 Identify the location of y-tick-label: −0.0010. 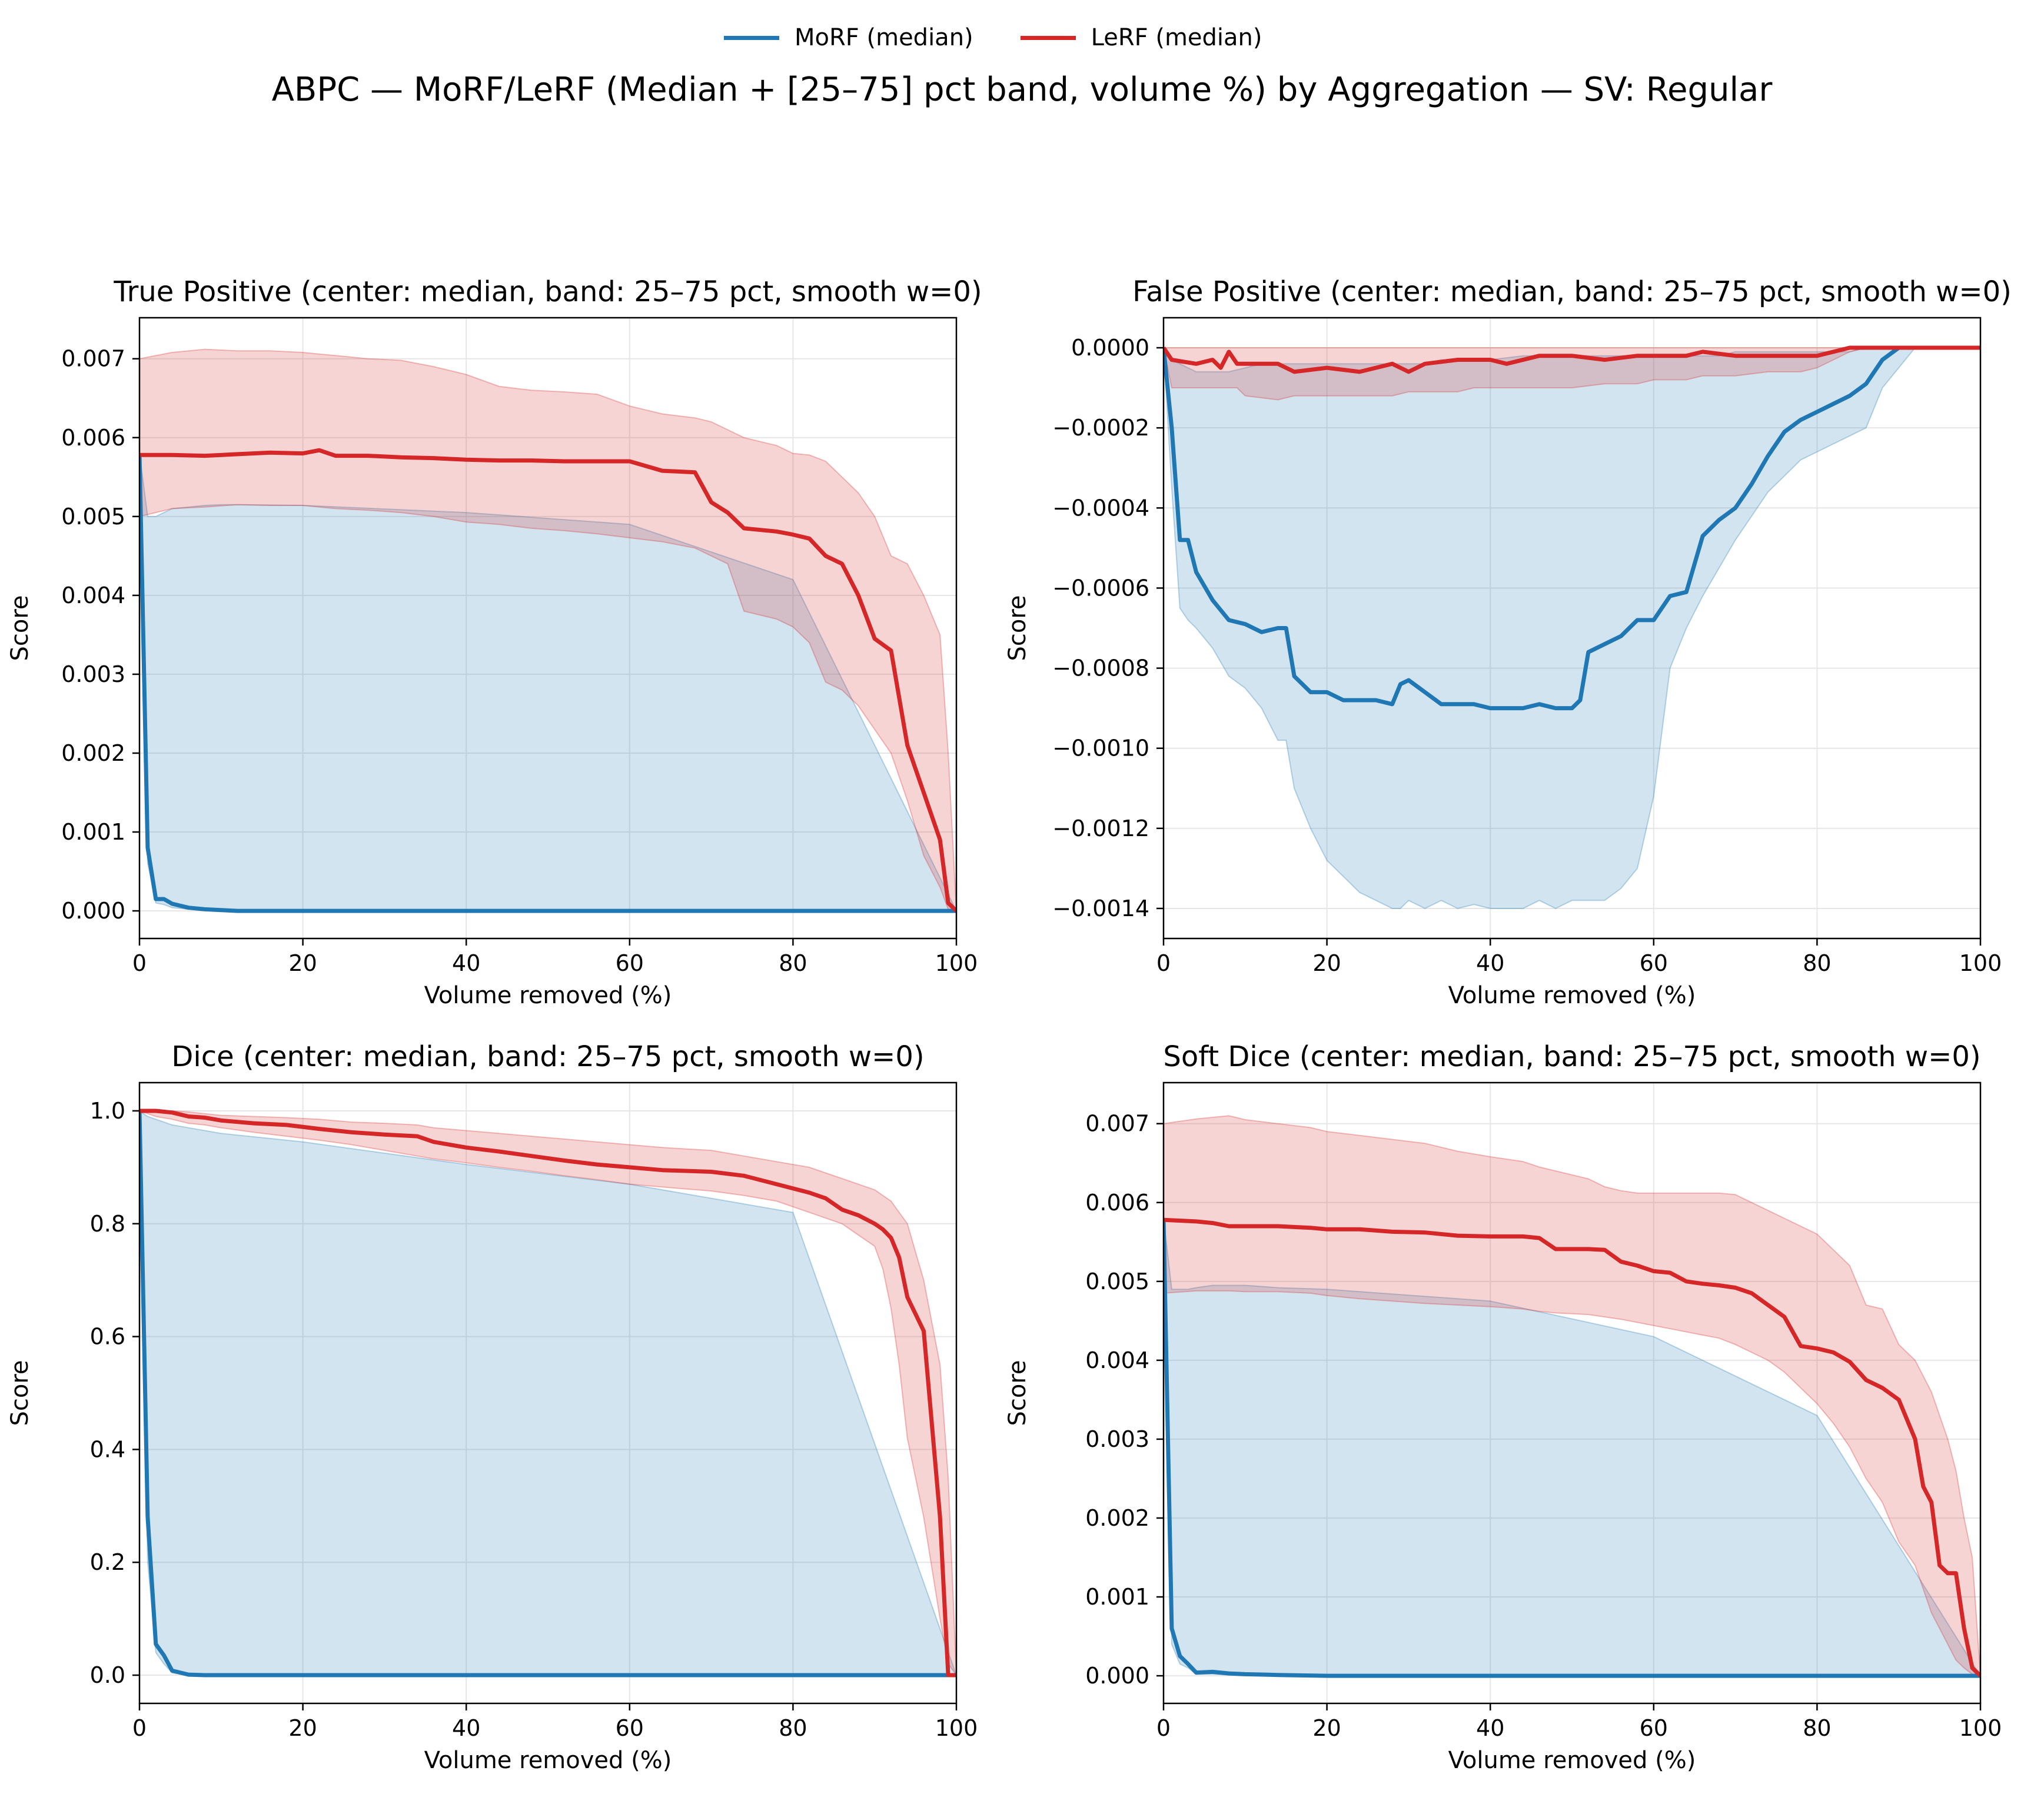
(1100, 748).